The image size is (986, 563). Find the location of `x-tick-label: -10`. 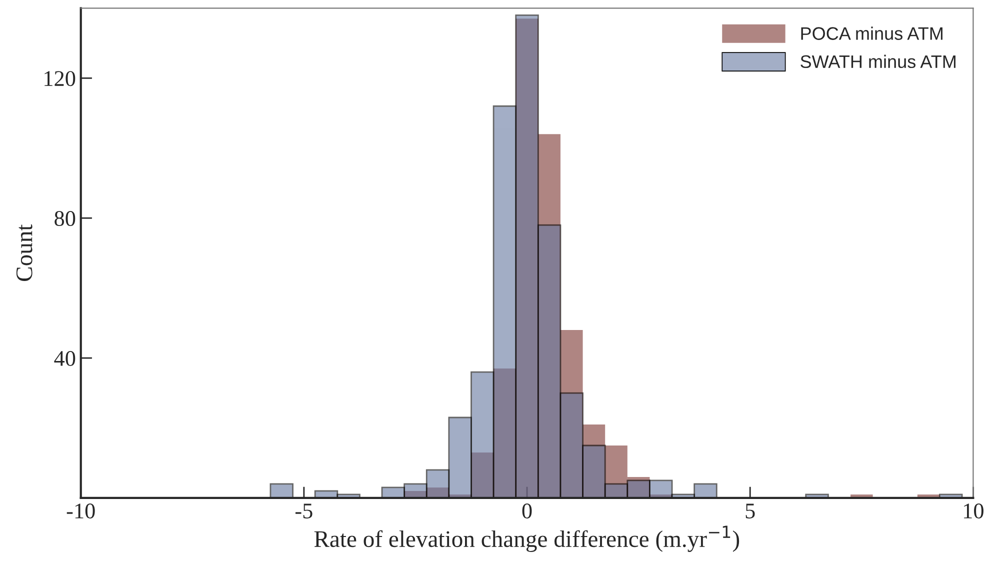

x-tick-label: -10 is located at coordinates (80, 510).